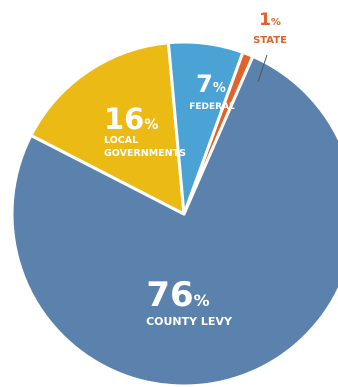 This screenshot has height=387, width=338. What do you see at coordinates (169, 295) in the screenshot?
I see `county-percent: 76` at bounding box center [169, 295].